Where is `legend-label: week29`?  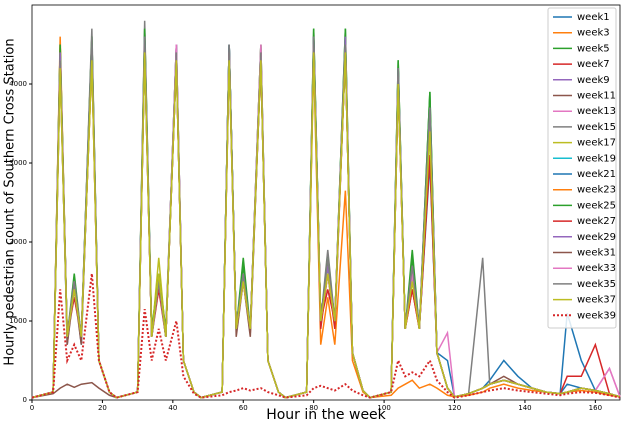 legend-label: week29 is located at coordinates (596, 237).